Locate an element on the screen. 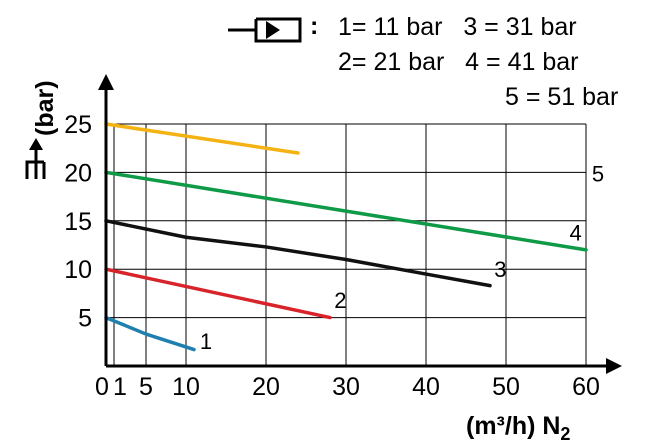  x-tick-label-6: 40 is located at coordinates (426, 387).